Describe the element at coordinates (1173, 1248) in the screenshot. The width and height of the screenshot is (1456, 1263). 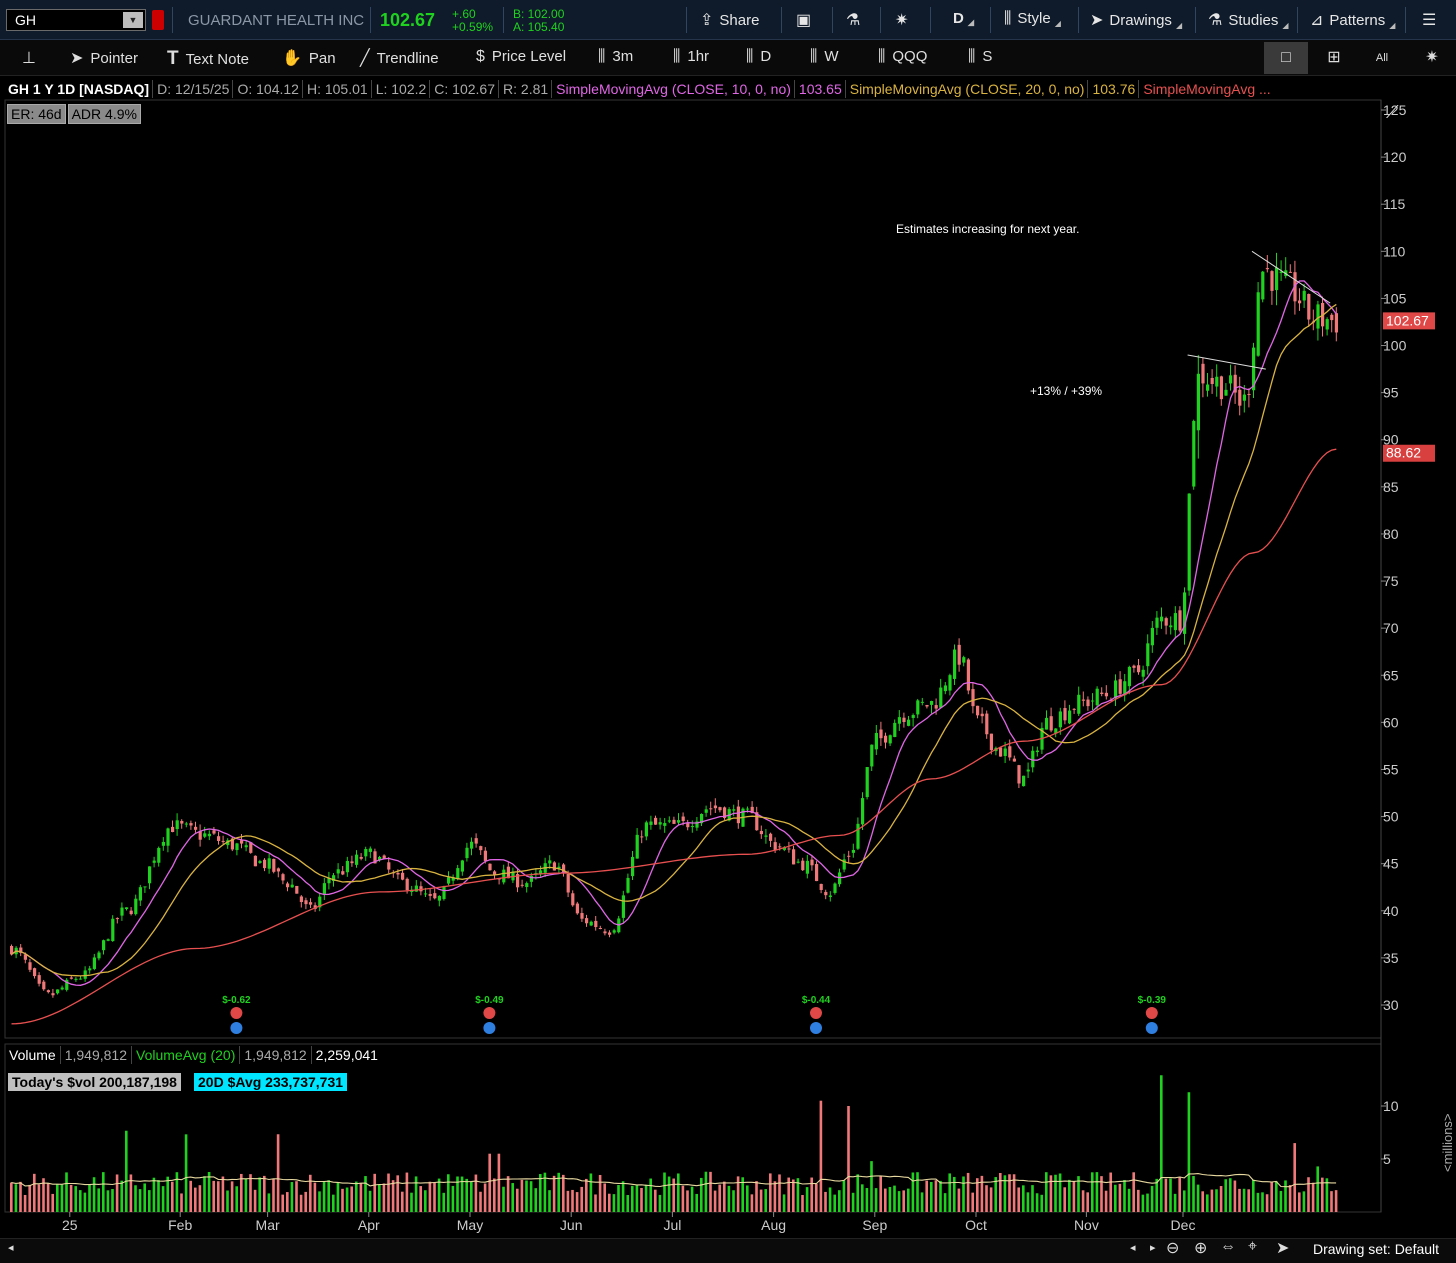
I see `zoom-out-icon: ⊖` at that location.